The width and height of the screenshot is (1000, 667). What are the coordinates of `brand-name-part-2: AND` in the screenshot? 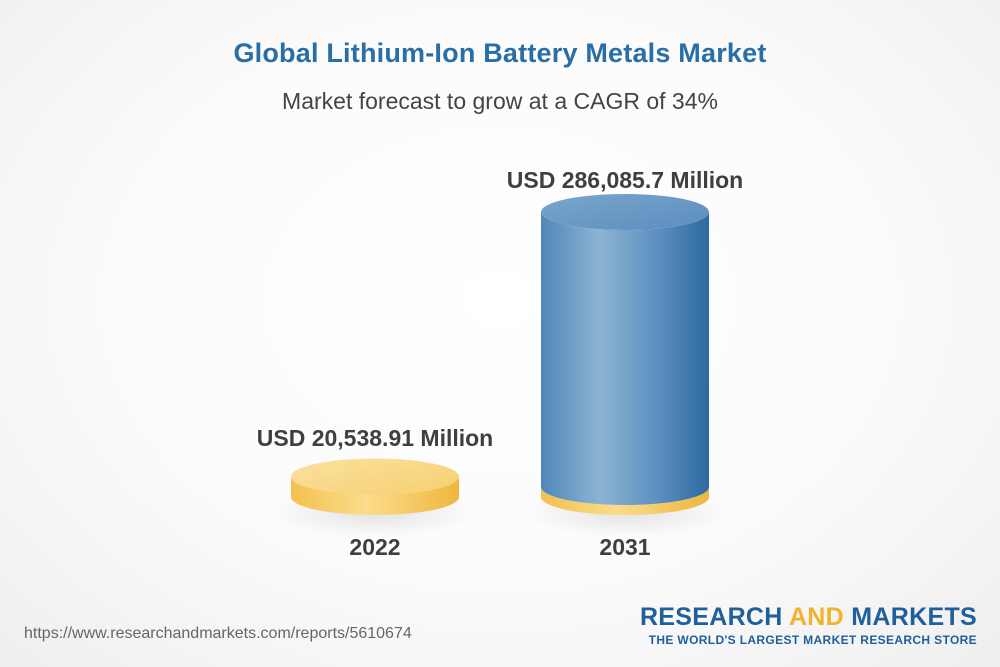 It's located at (816, 617).